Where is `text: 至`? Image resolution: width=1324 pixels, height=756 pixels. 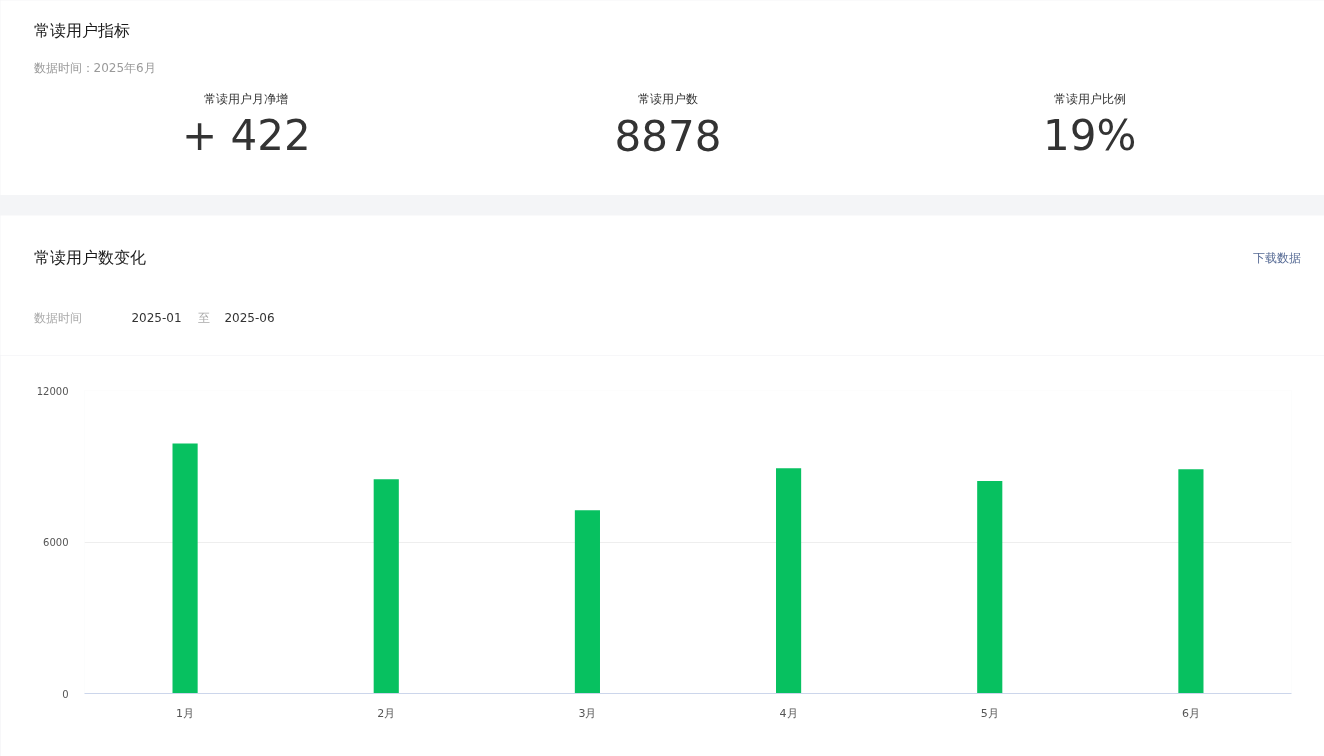
text: 至 is located at coordinates (203, 317).